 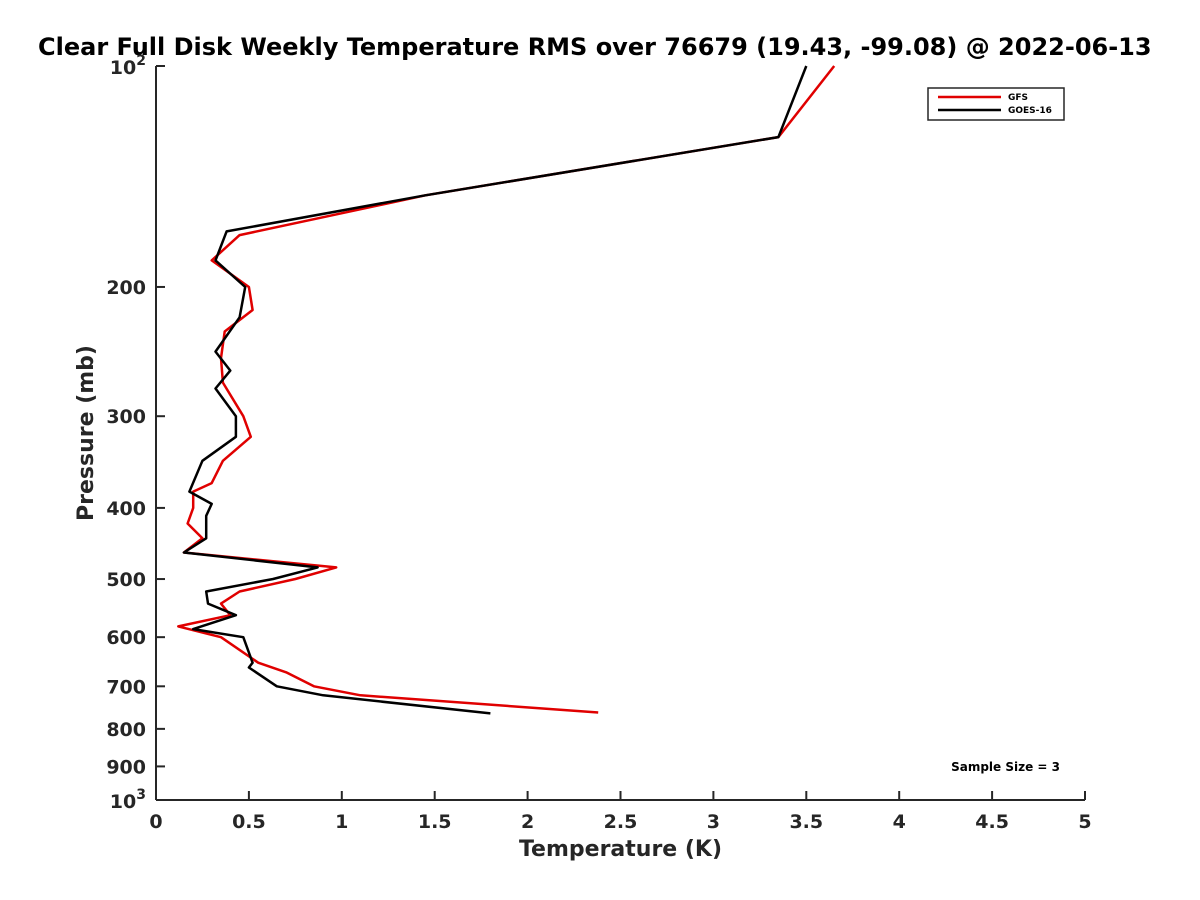 I want to click on x-tick-label: 0.5, so click(x=249, y=822).